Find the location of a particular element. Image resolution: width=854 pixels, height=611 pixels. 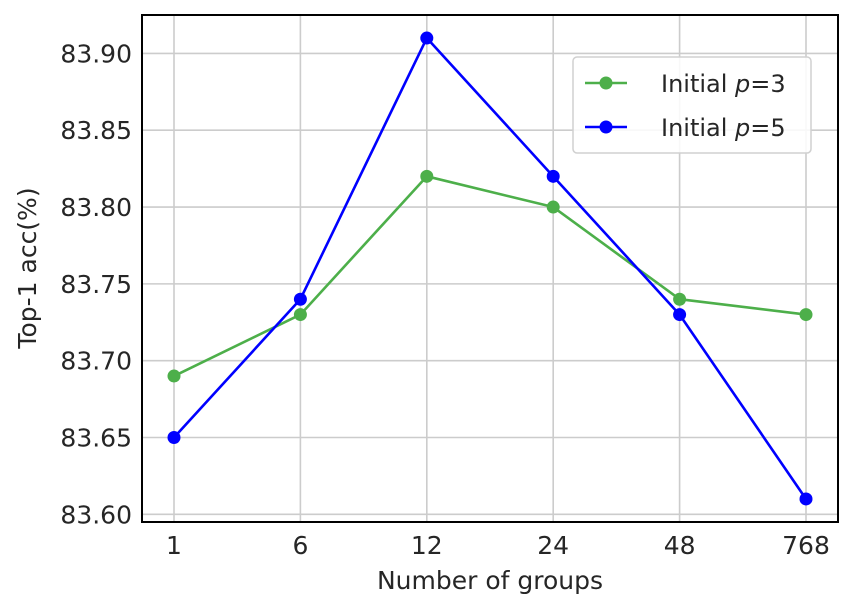

y-tick-label: 83.60 is located at coordinates (96, 514).